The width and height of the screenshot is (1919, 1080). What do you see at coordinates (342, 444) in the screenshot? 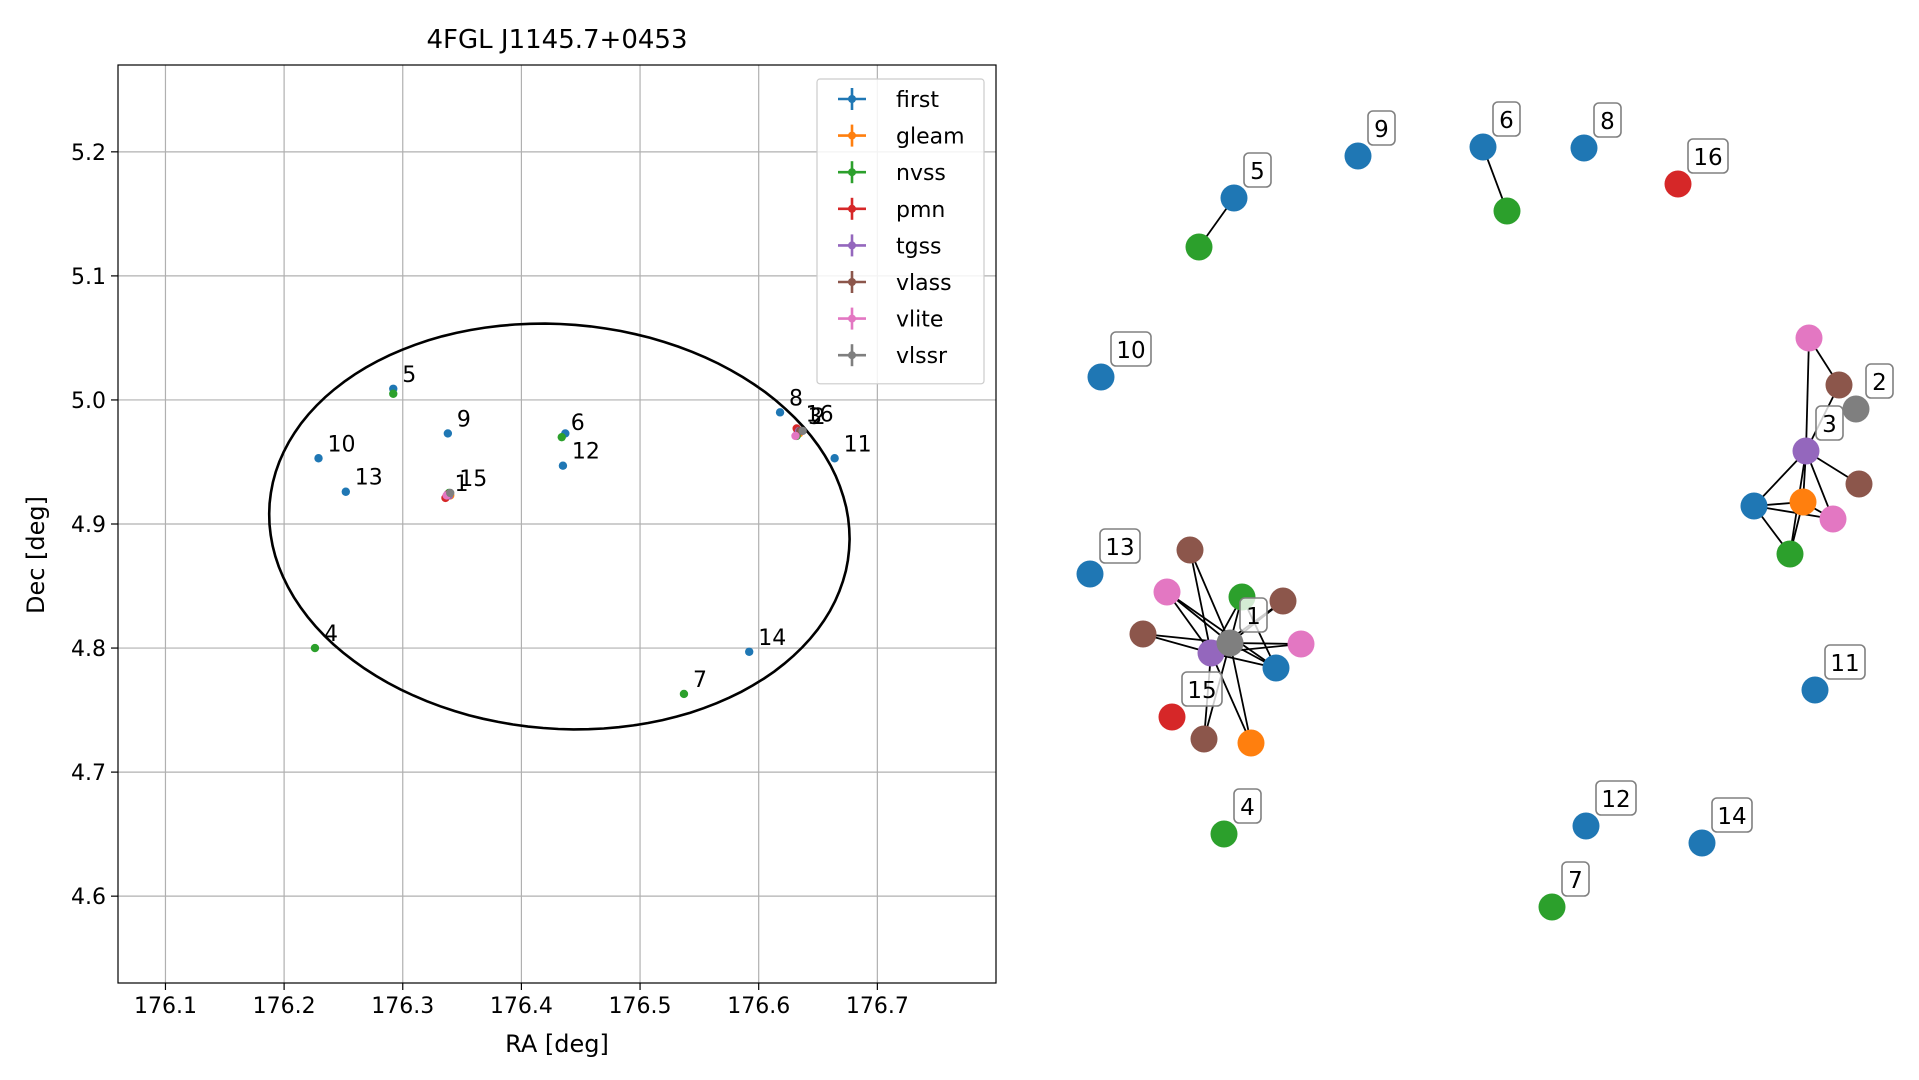
I see `point-label: 10` at bounding box center [342, 444].